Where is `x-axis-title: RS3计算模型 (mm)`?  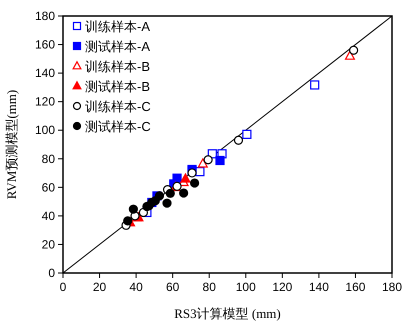
x-axis-title: RS3计算模型 (mm) is located at coordinates (227, 313).